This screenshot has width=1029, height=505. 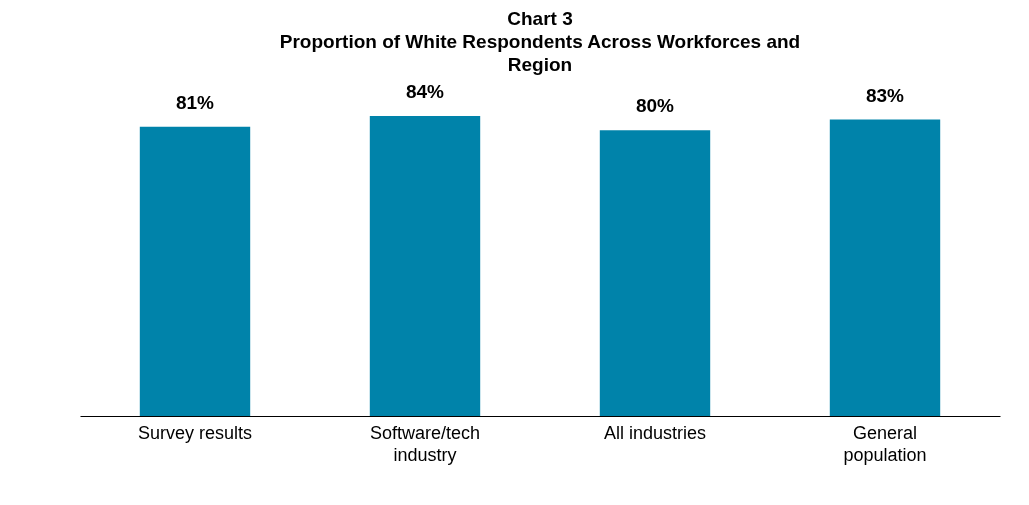 What do you see at coordinates (885, 95) in the screenshot?
I see `data-label: 83%` at bounding box center [885, 95].